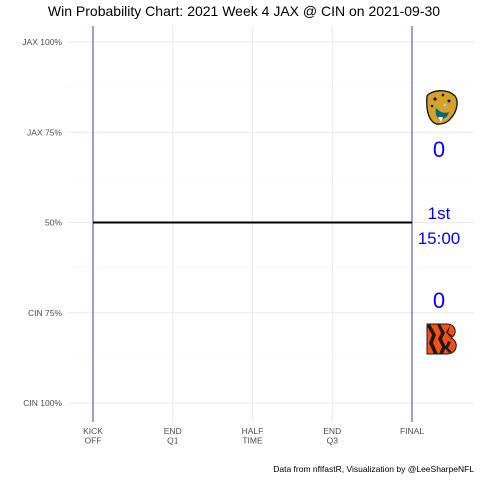 Image resolution: width=480 pixels, height=480 pixels. What do you see at coordinates (442, 107) in the screenshot?
I see `jaguars-logo-icon` at bounding box center [442, 107].